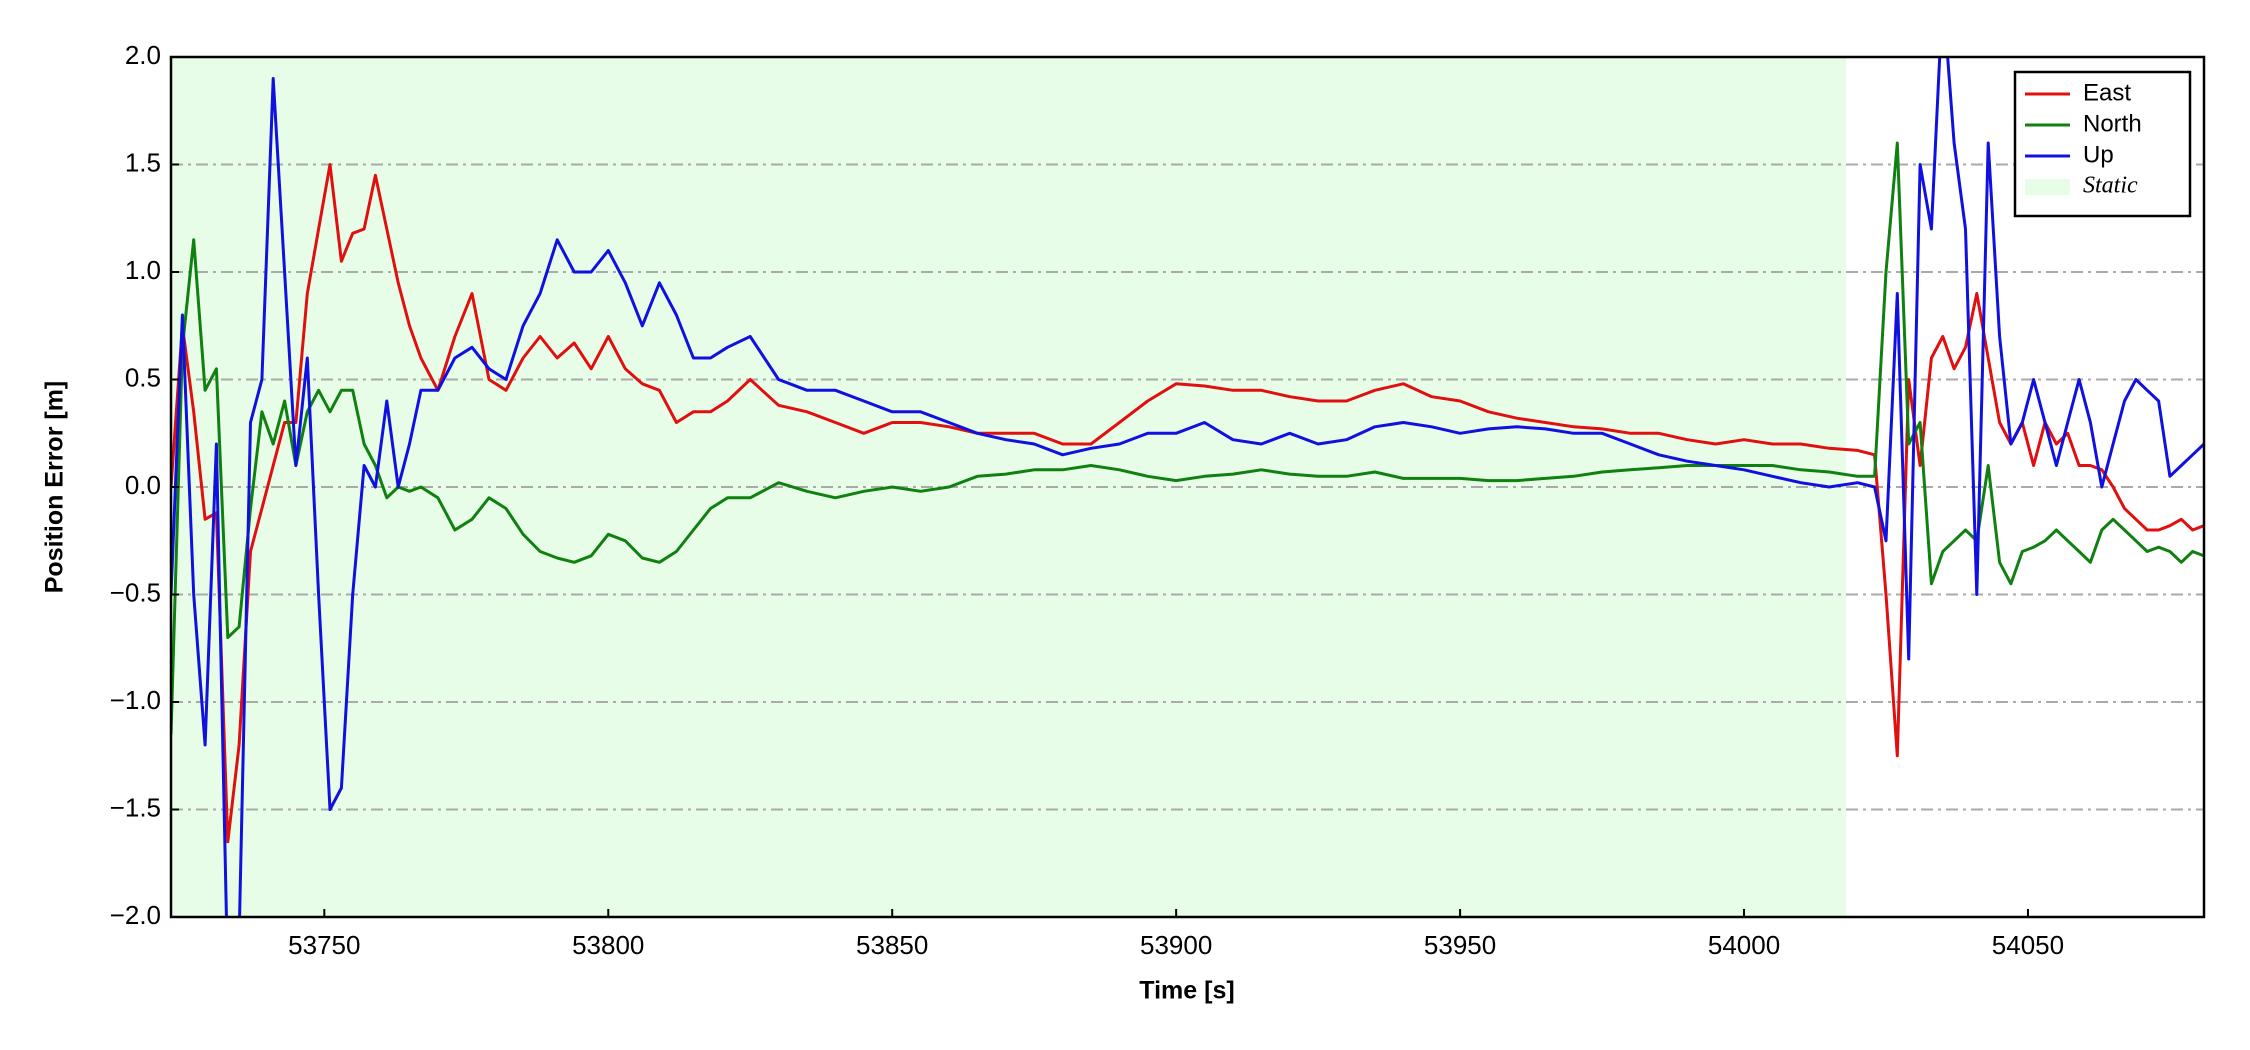  Describe the element at coordinates (143, 485) in the screenshot. I see `y-tick-label: 0.0` at that location.